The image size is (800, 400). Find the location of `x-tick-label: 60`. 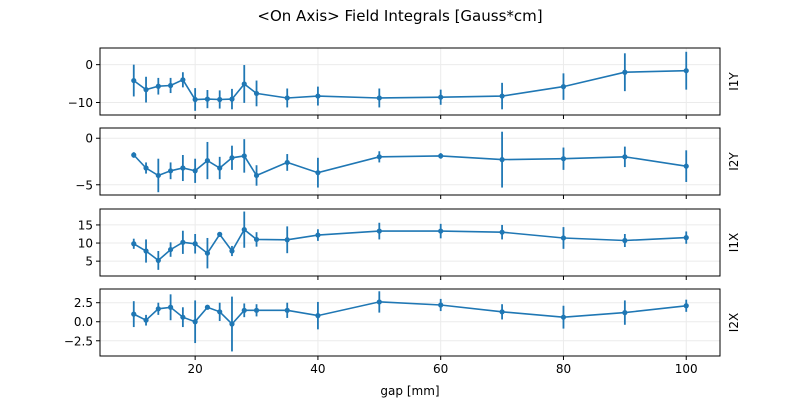

x-tick-label: 60 is located at coordinates (440, 369).